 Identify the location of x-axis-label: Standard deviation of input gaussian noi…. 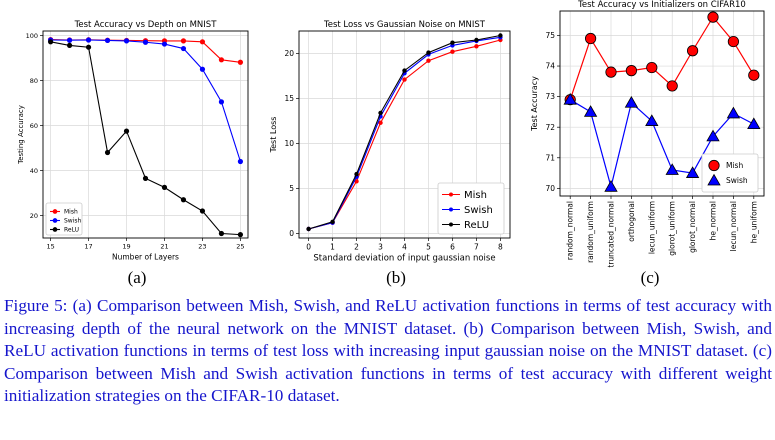
(404, 259).